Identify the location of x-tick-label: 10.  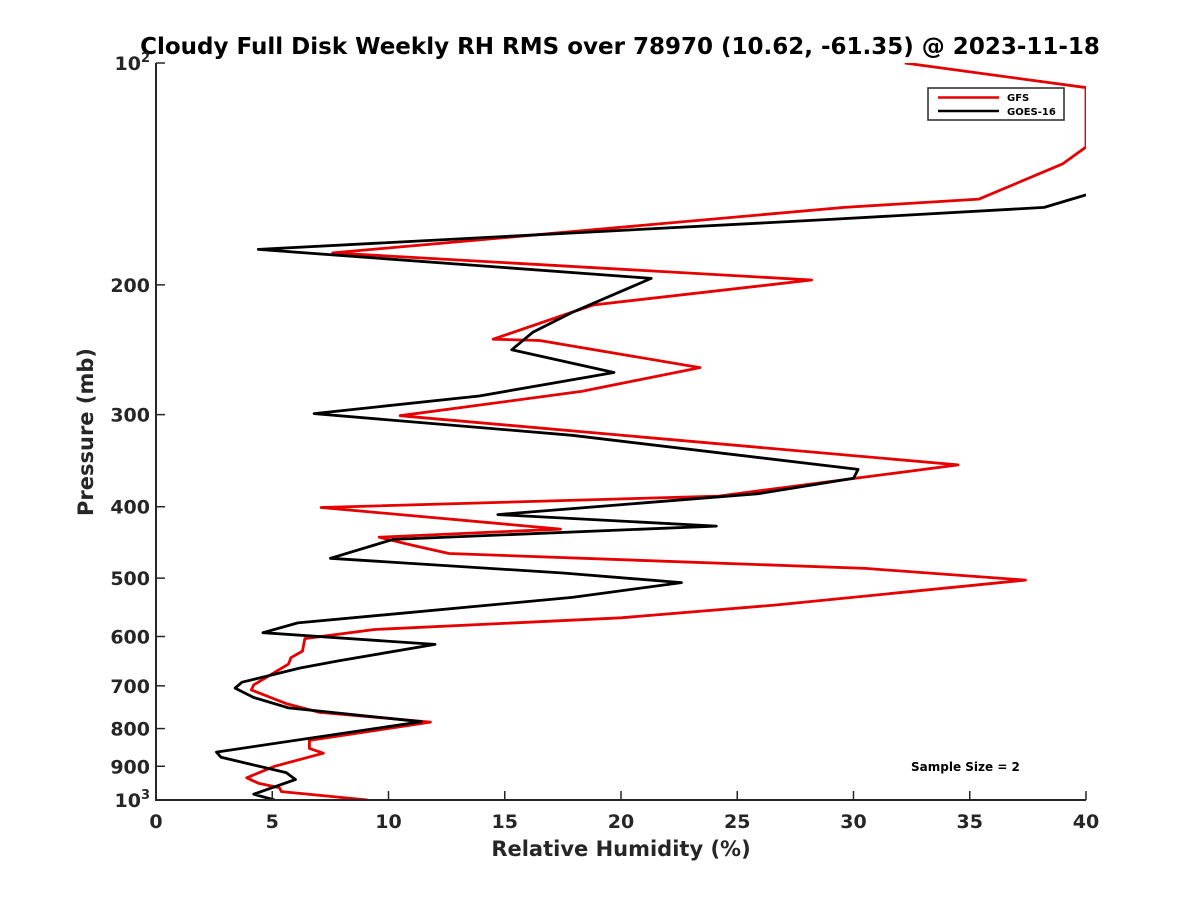
(388, 822).